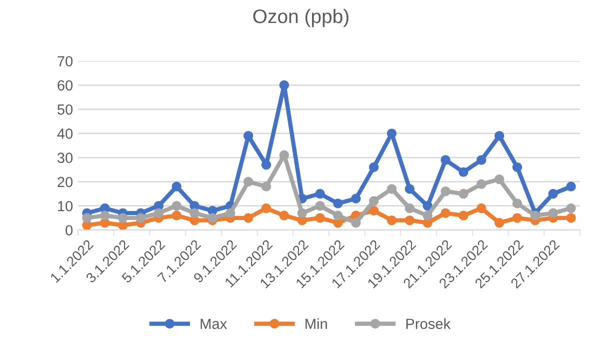 This screenshot has height=345, width=602. I want to click on chart-title: Ozon (ppb), so click(300, 18).